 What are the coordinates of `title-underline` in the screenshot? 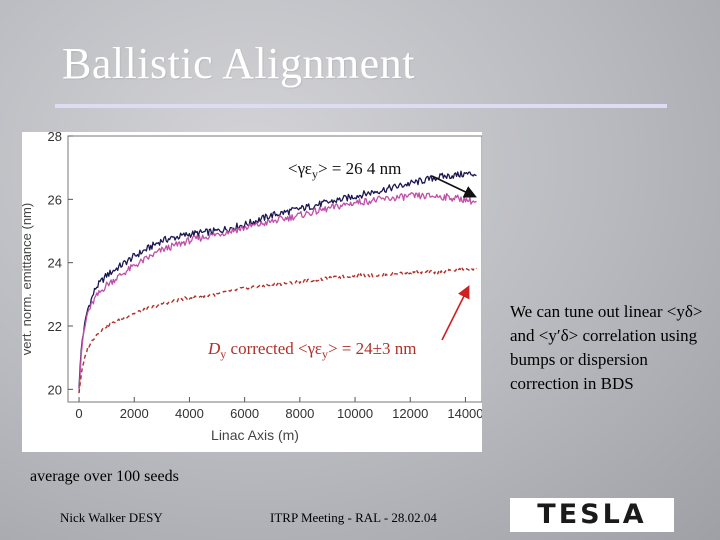 It's located at (361, 106).